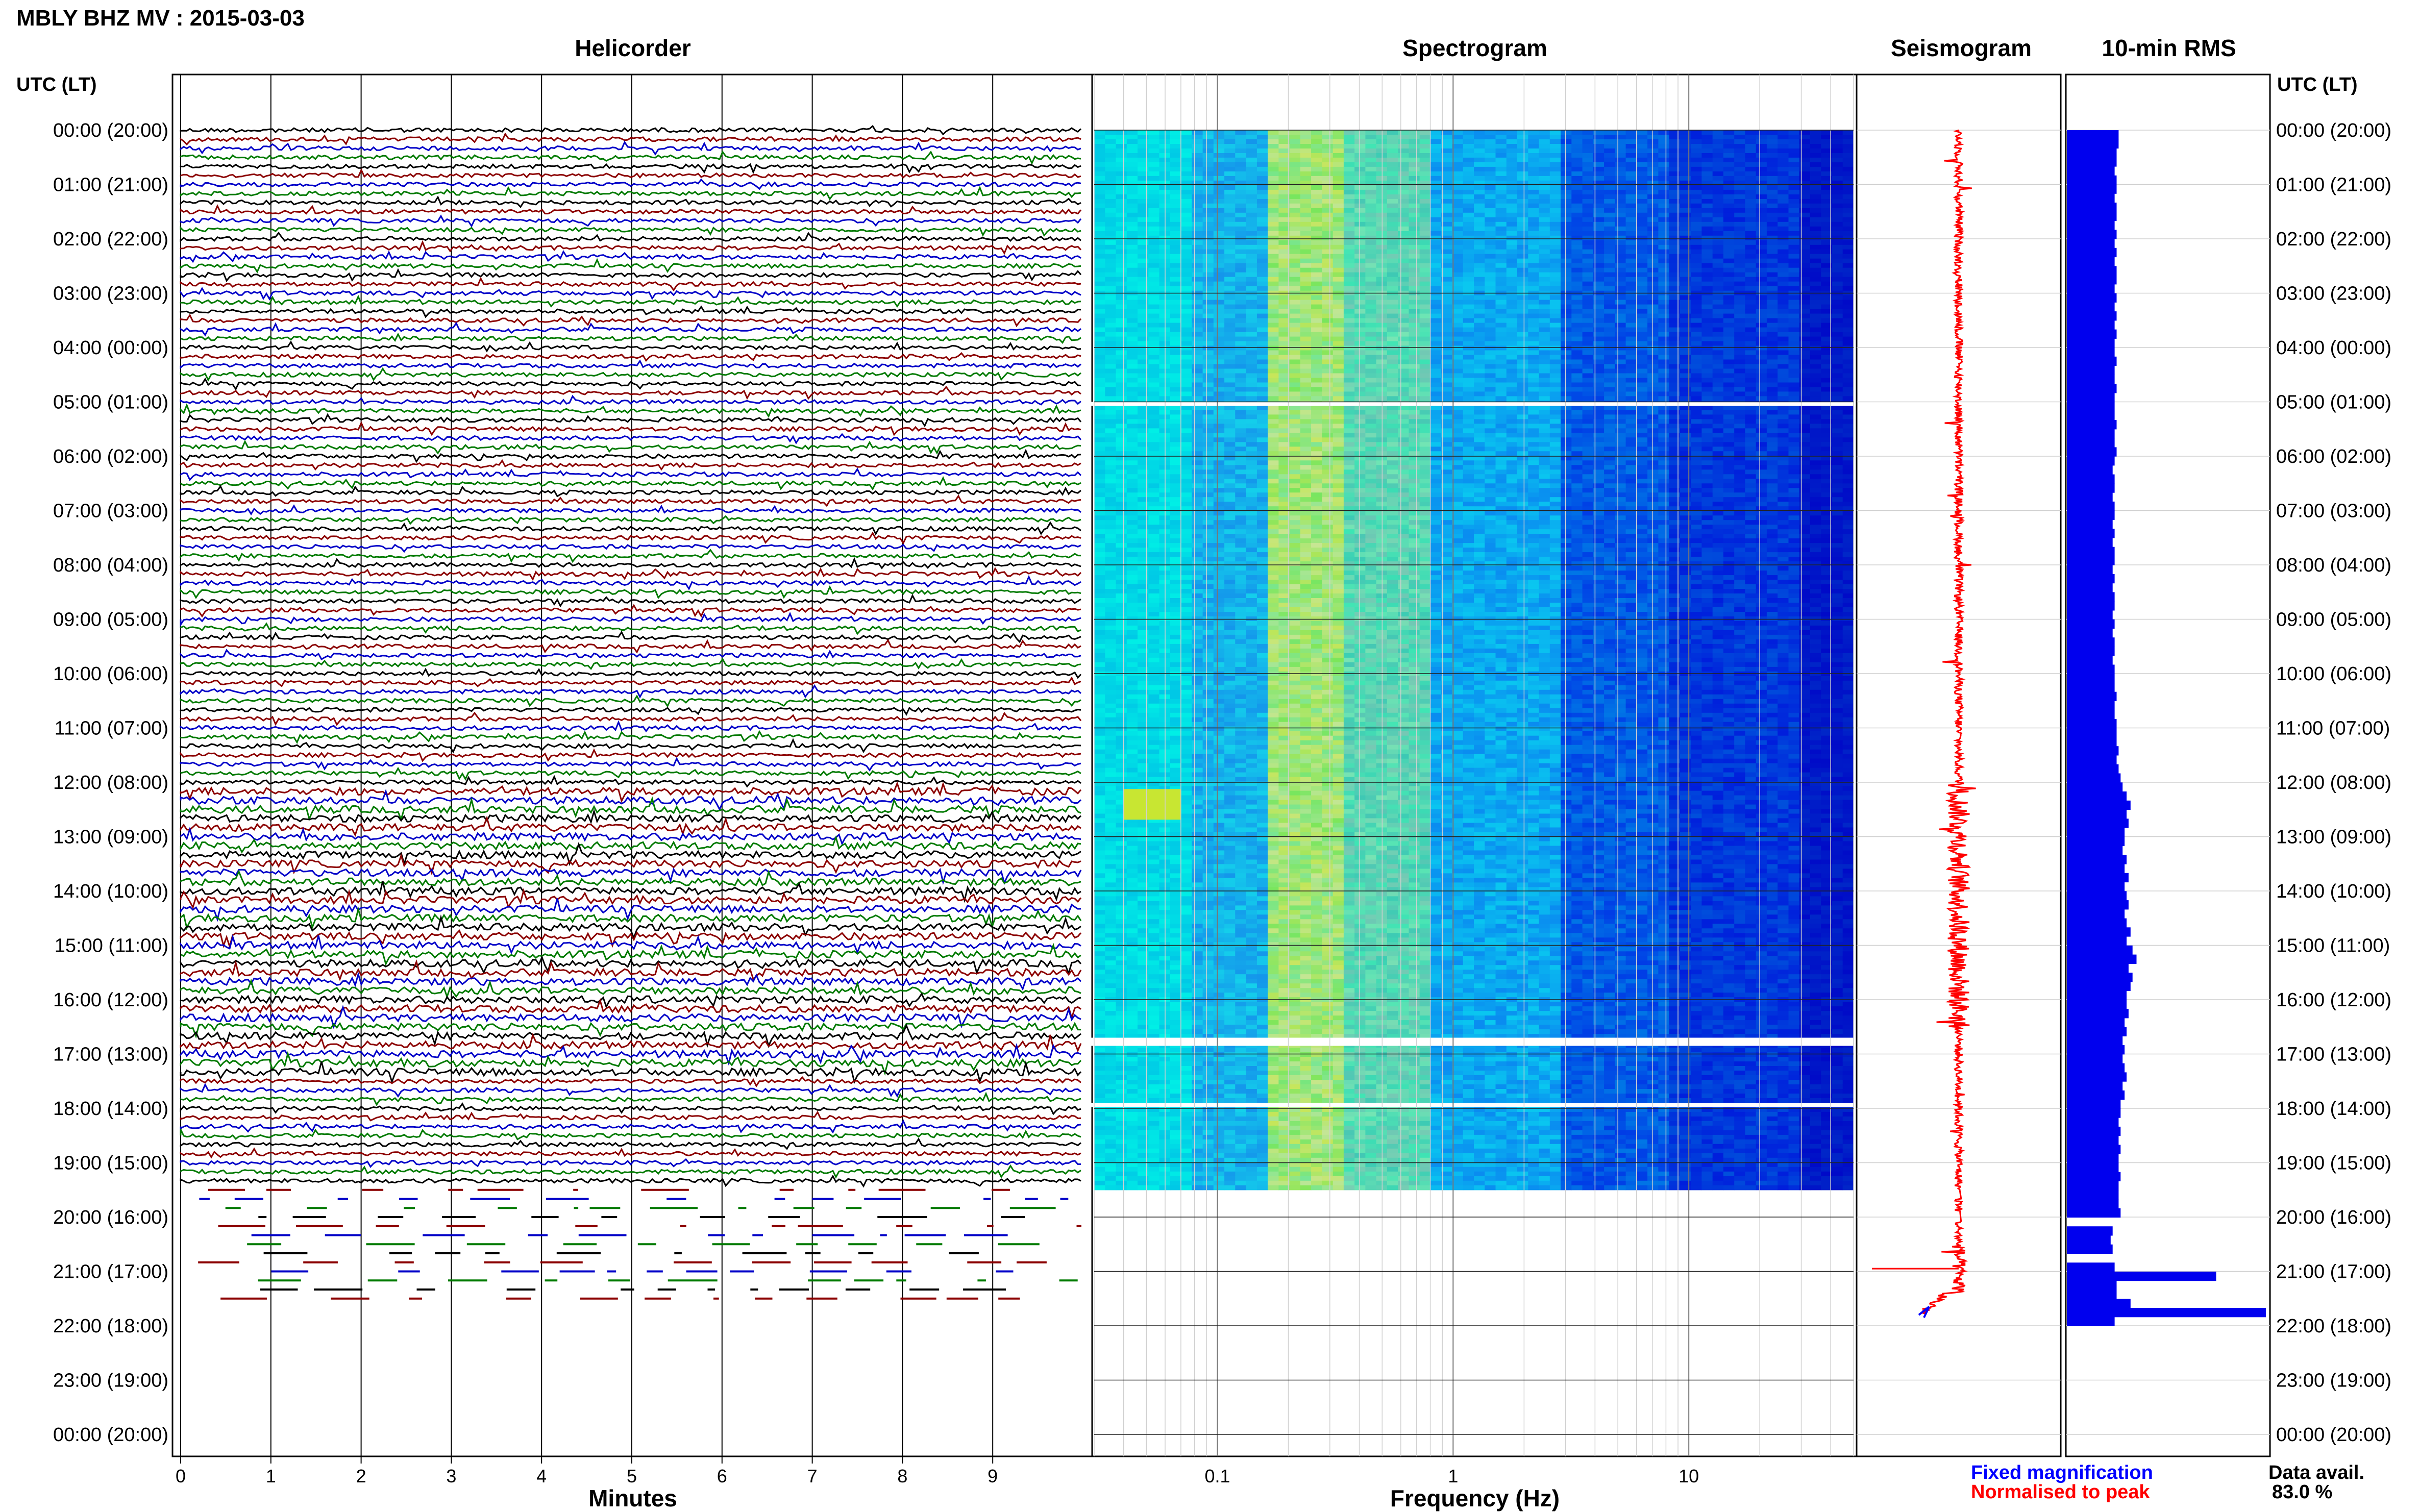  Describe the element at coordinates (2333, 946) in the screenshot. I see `time-label-right: 15:00 (11:00)` at that location.